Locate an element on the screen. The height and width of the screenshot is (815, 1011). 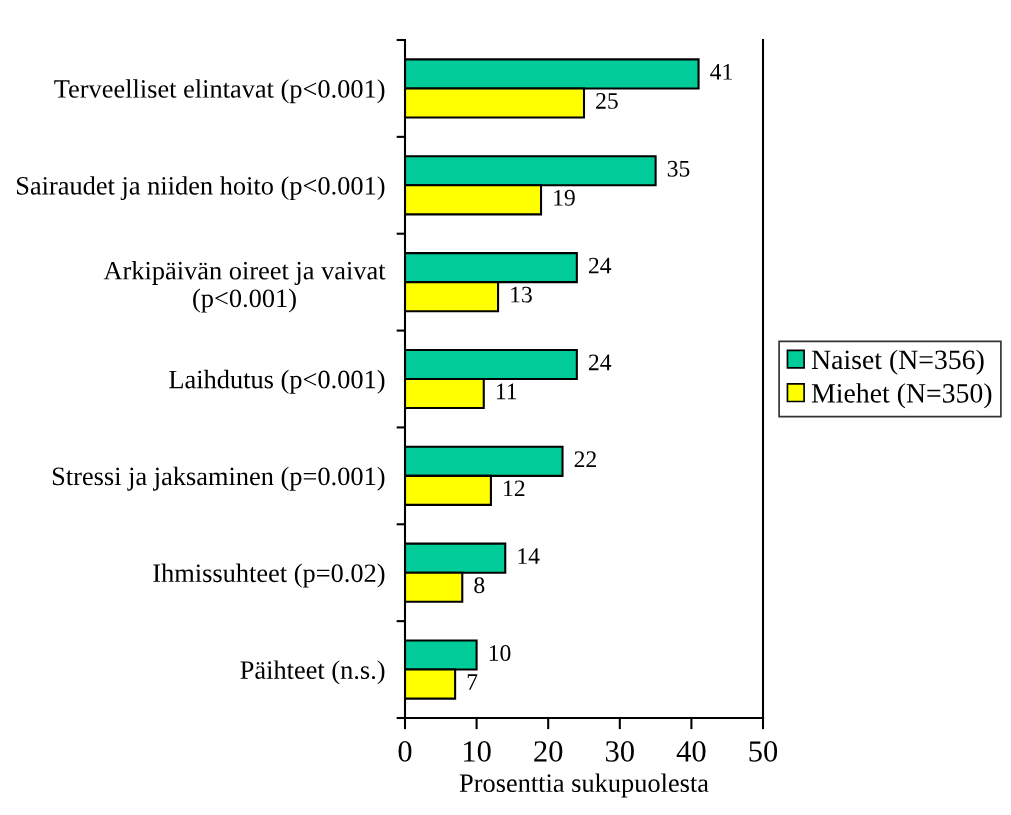
legend-label: Naiset (N=356) is located at coordinates (897, 362).